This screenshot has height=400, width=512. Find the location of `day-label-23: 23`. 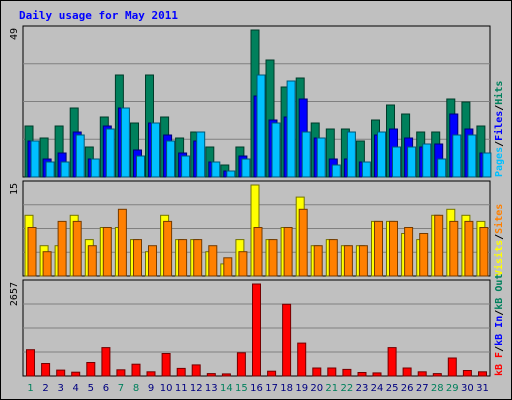

day-label-23: 23 is located at coordinates (362, 388).